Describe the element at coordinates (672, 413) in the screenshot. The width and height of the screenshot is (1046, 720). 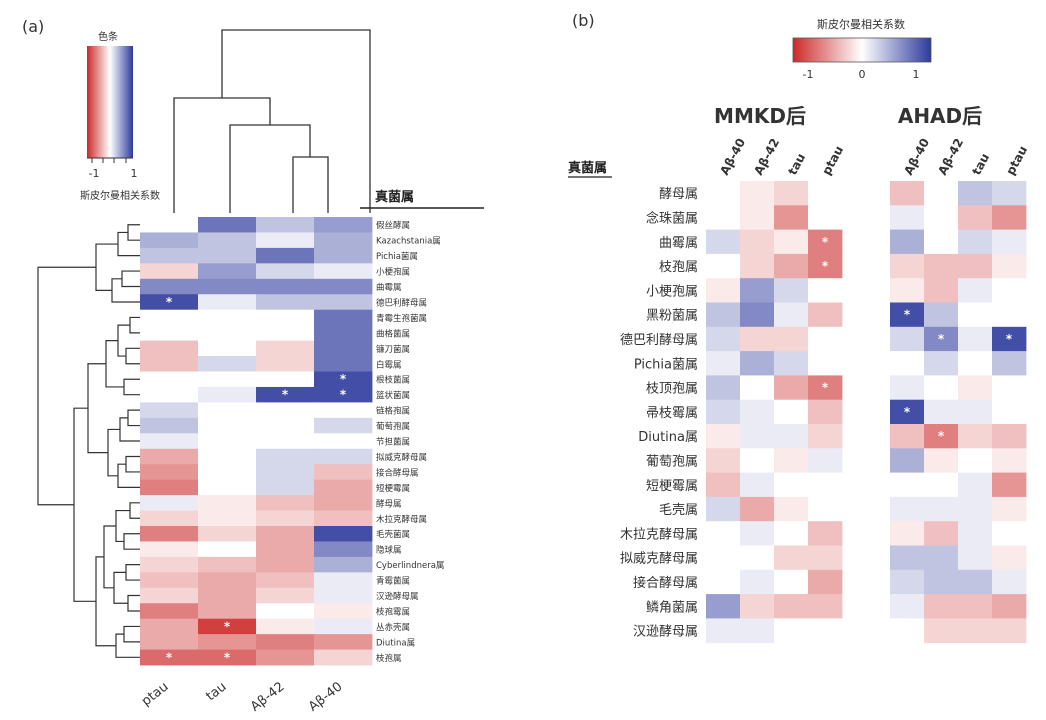
I see `panel-b-row-label: 帚枝霉属` at that location.